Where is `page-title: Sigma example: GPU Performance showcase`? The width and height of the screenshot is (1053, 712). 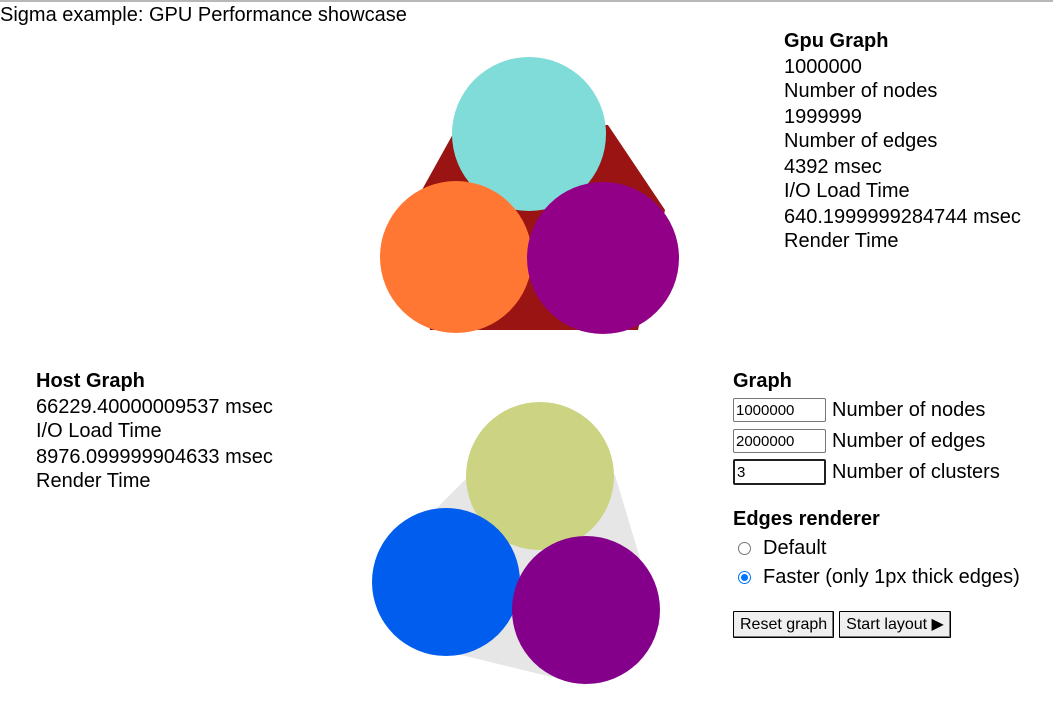 page-title: Sigma example: GPU Performance showcase is located at coordinates (203, 15).